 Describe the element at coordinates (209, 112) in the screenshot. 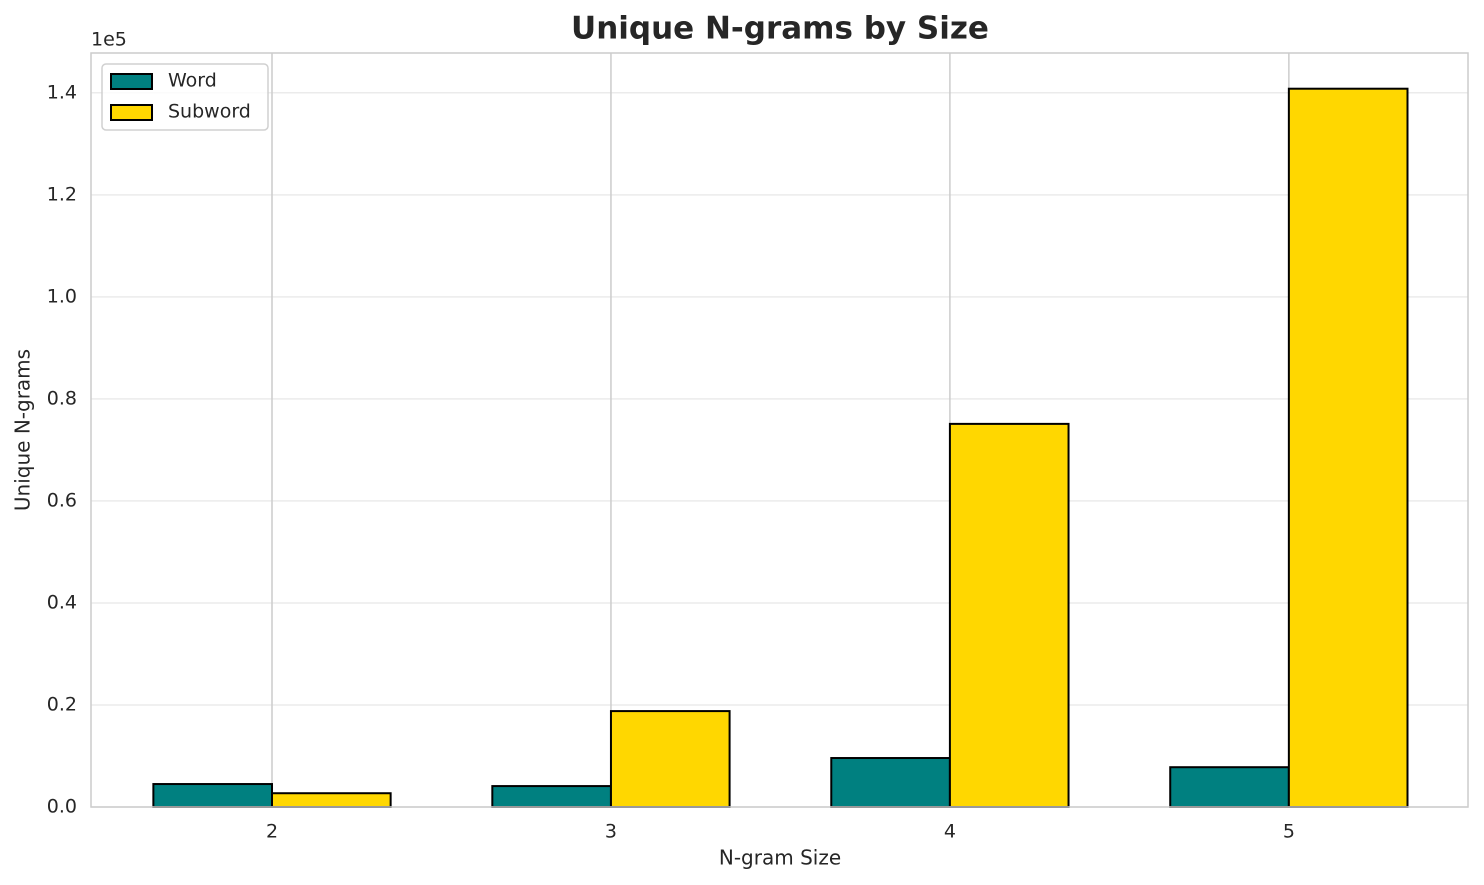

I see `legend-label: Subword` at that location.